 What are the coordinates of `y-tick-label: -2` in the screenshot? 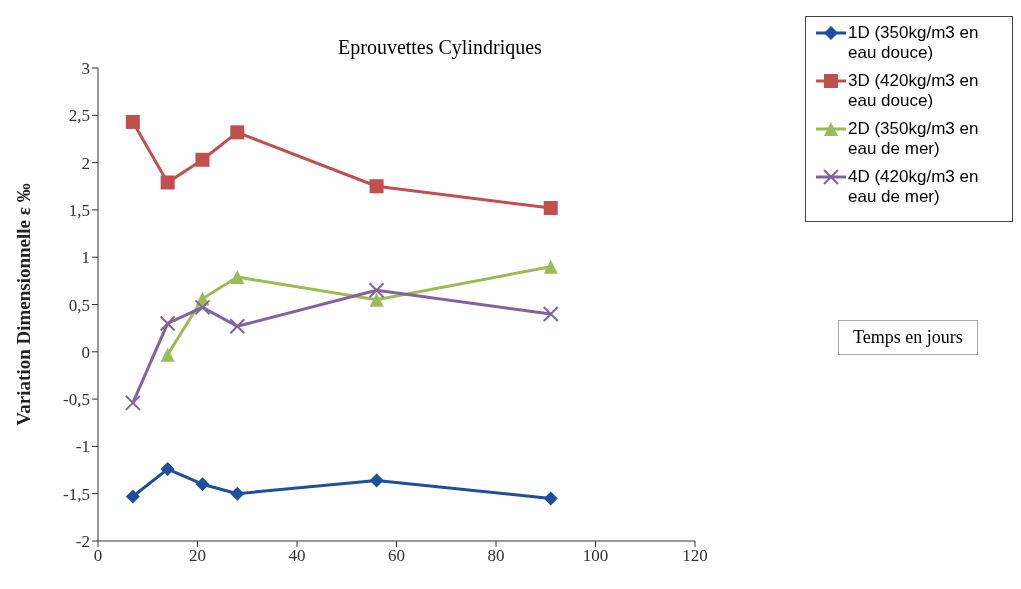 It's located at (82, 542).